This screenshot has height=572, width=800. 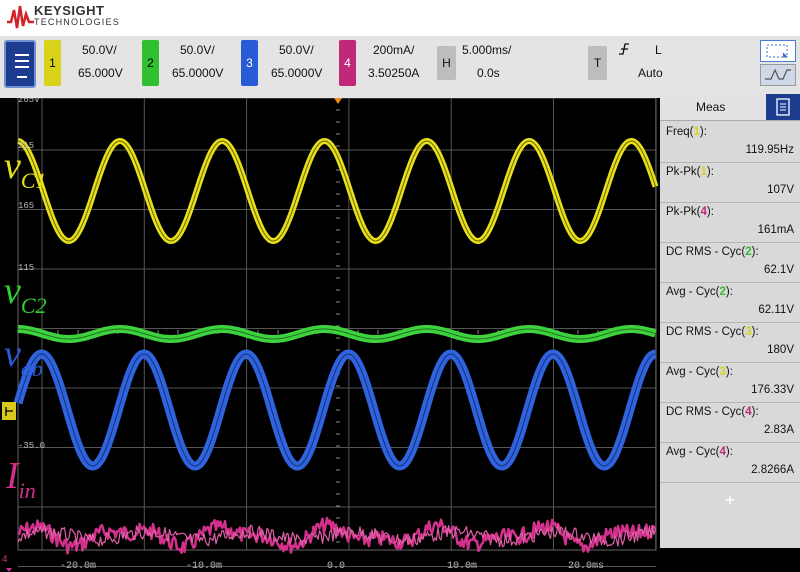 I want to click on channel-3-offset: 65.0000V, so click(x=297, y=73).